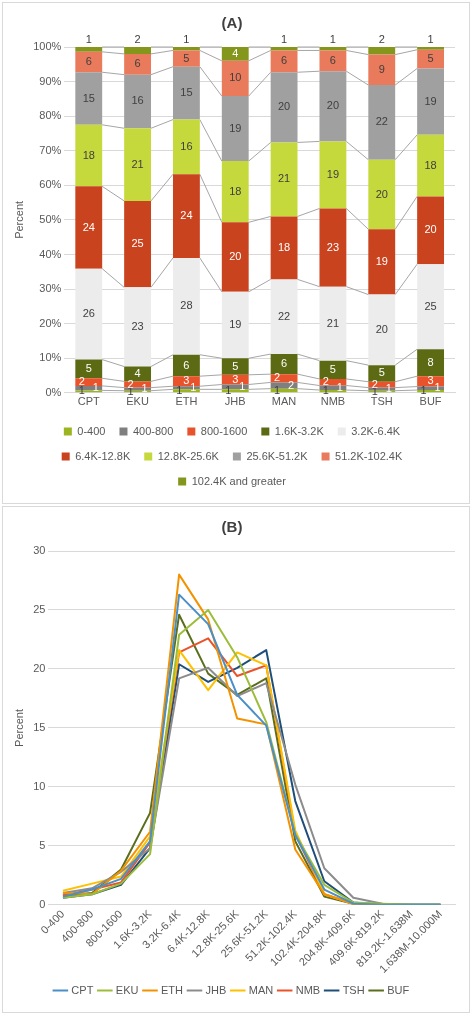  What do you see at coordinates (50, 322) in the screenshot?
I see `y-tick-label: 20%` at bounding box center [50, 322].